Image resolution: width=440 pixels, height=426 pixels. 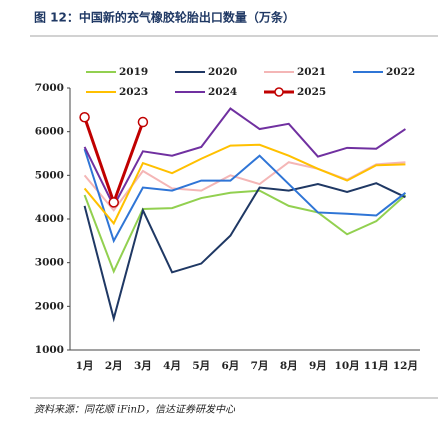 What do you see at coordinates (114, 366) in the screenshot?
I see `x-tick-label: 2月` at bounding box center [114, 366].